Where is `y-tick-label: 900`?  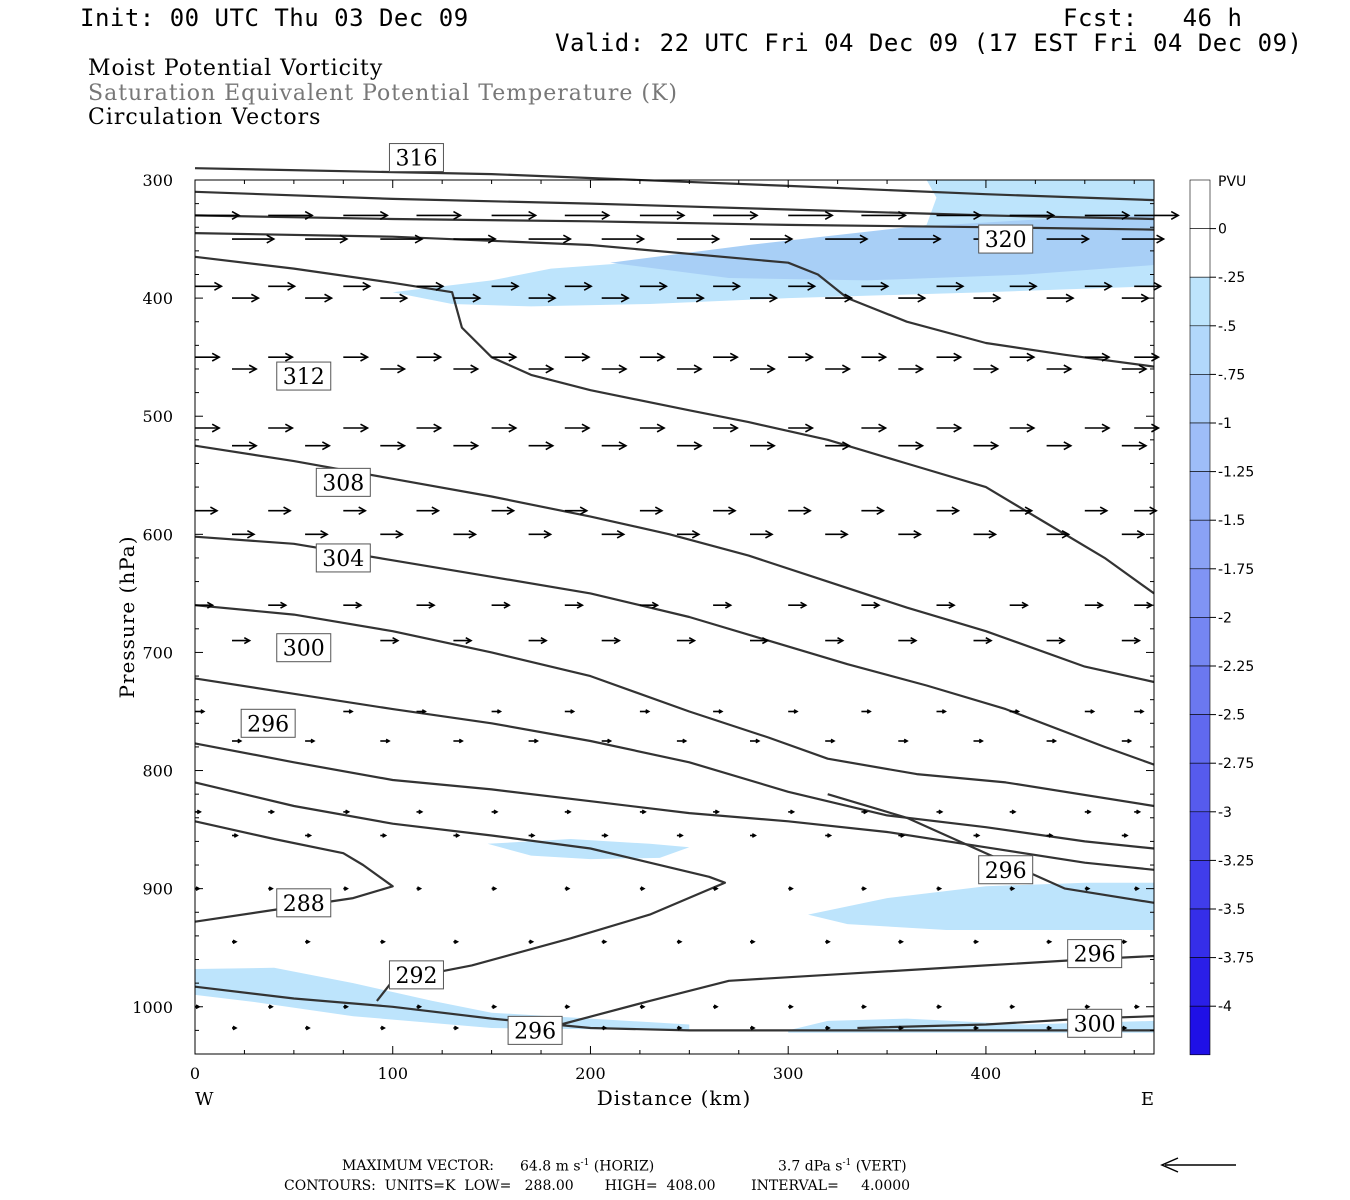
y-tick-label: 900 is located at coordinates (157, 889).